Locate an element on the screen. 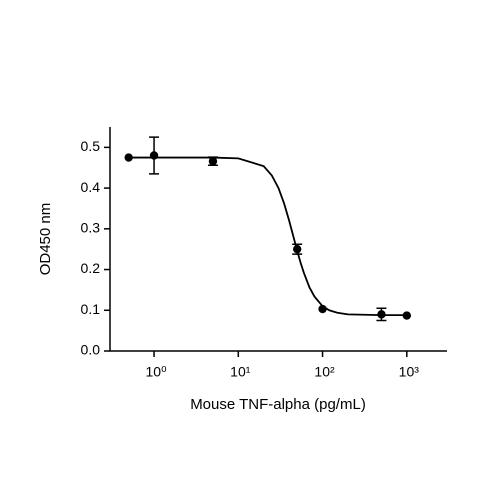  x-tick-label: 10³ is located at coordinates (409, 372).